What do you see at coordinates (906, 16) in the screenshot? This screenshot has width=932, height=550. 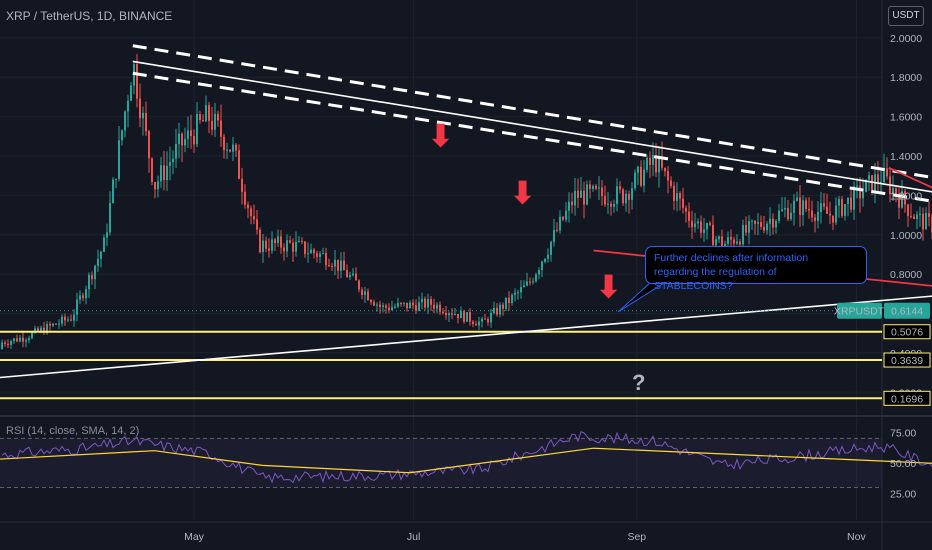 I see `currency-unit-button: USDT` at bounding box center [906, 16].